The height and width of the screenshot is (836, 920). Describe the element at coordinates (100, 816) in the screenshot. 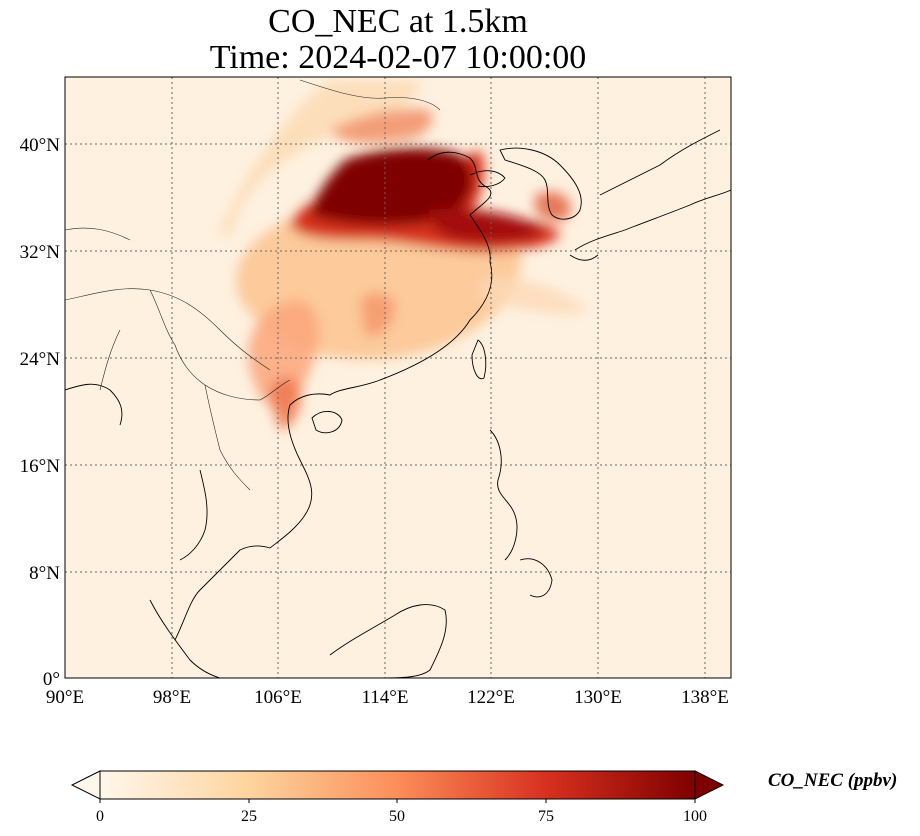

I see `cb-tick-0: 0` at that location.